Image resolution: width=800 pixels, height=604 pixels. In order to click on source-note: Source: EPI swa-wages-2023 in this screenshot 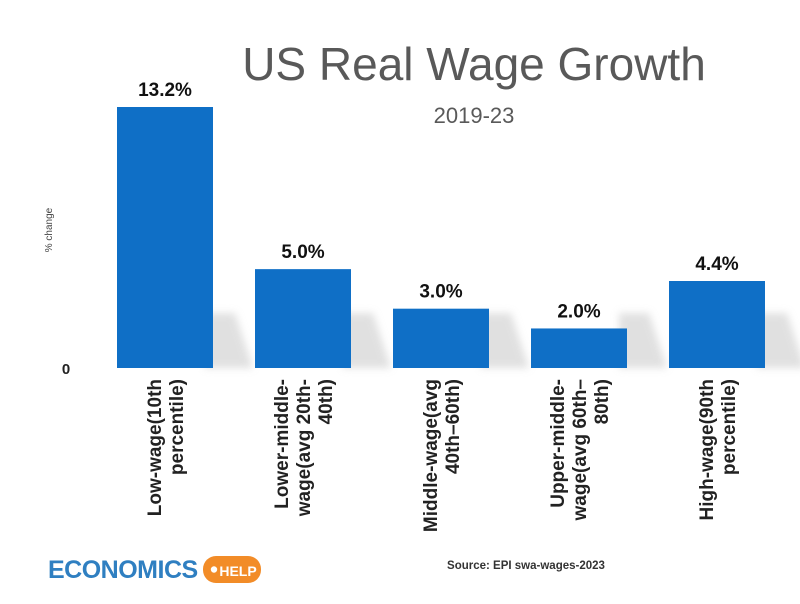, I will do `click(526, 566)`.